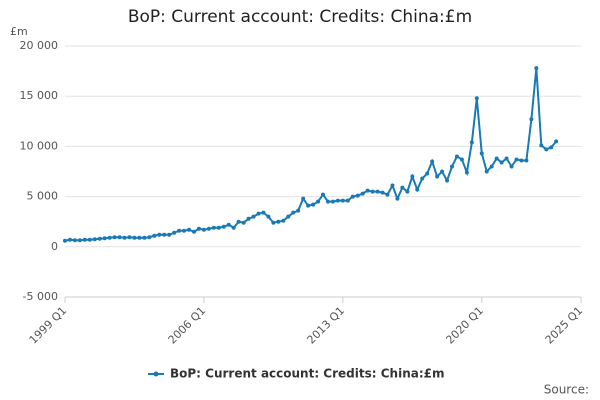 This screenshot has height=400, width=600. Describe the element at coordinates (464, 325) in the screenshot. I see `x-tick-label: 2020 Q1` at that location.